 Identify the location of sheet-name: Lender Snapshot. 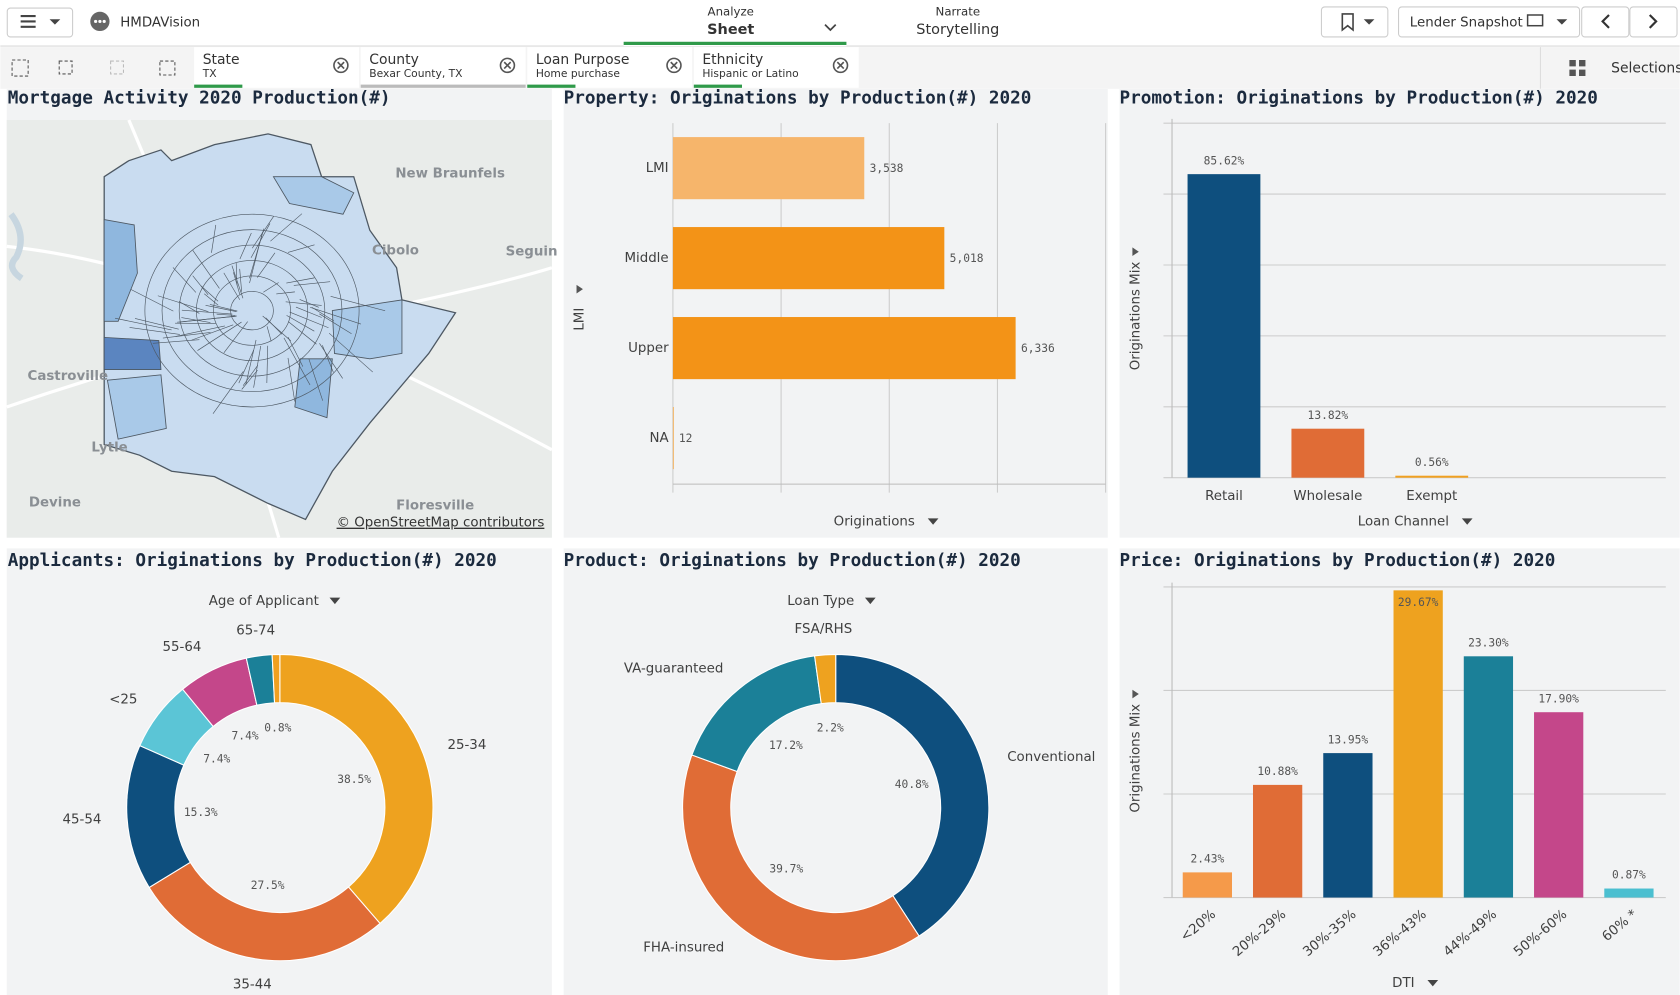
(1466, 22).